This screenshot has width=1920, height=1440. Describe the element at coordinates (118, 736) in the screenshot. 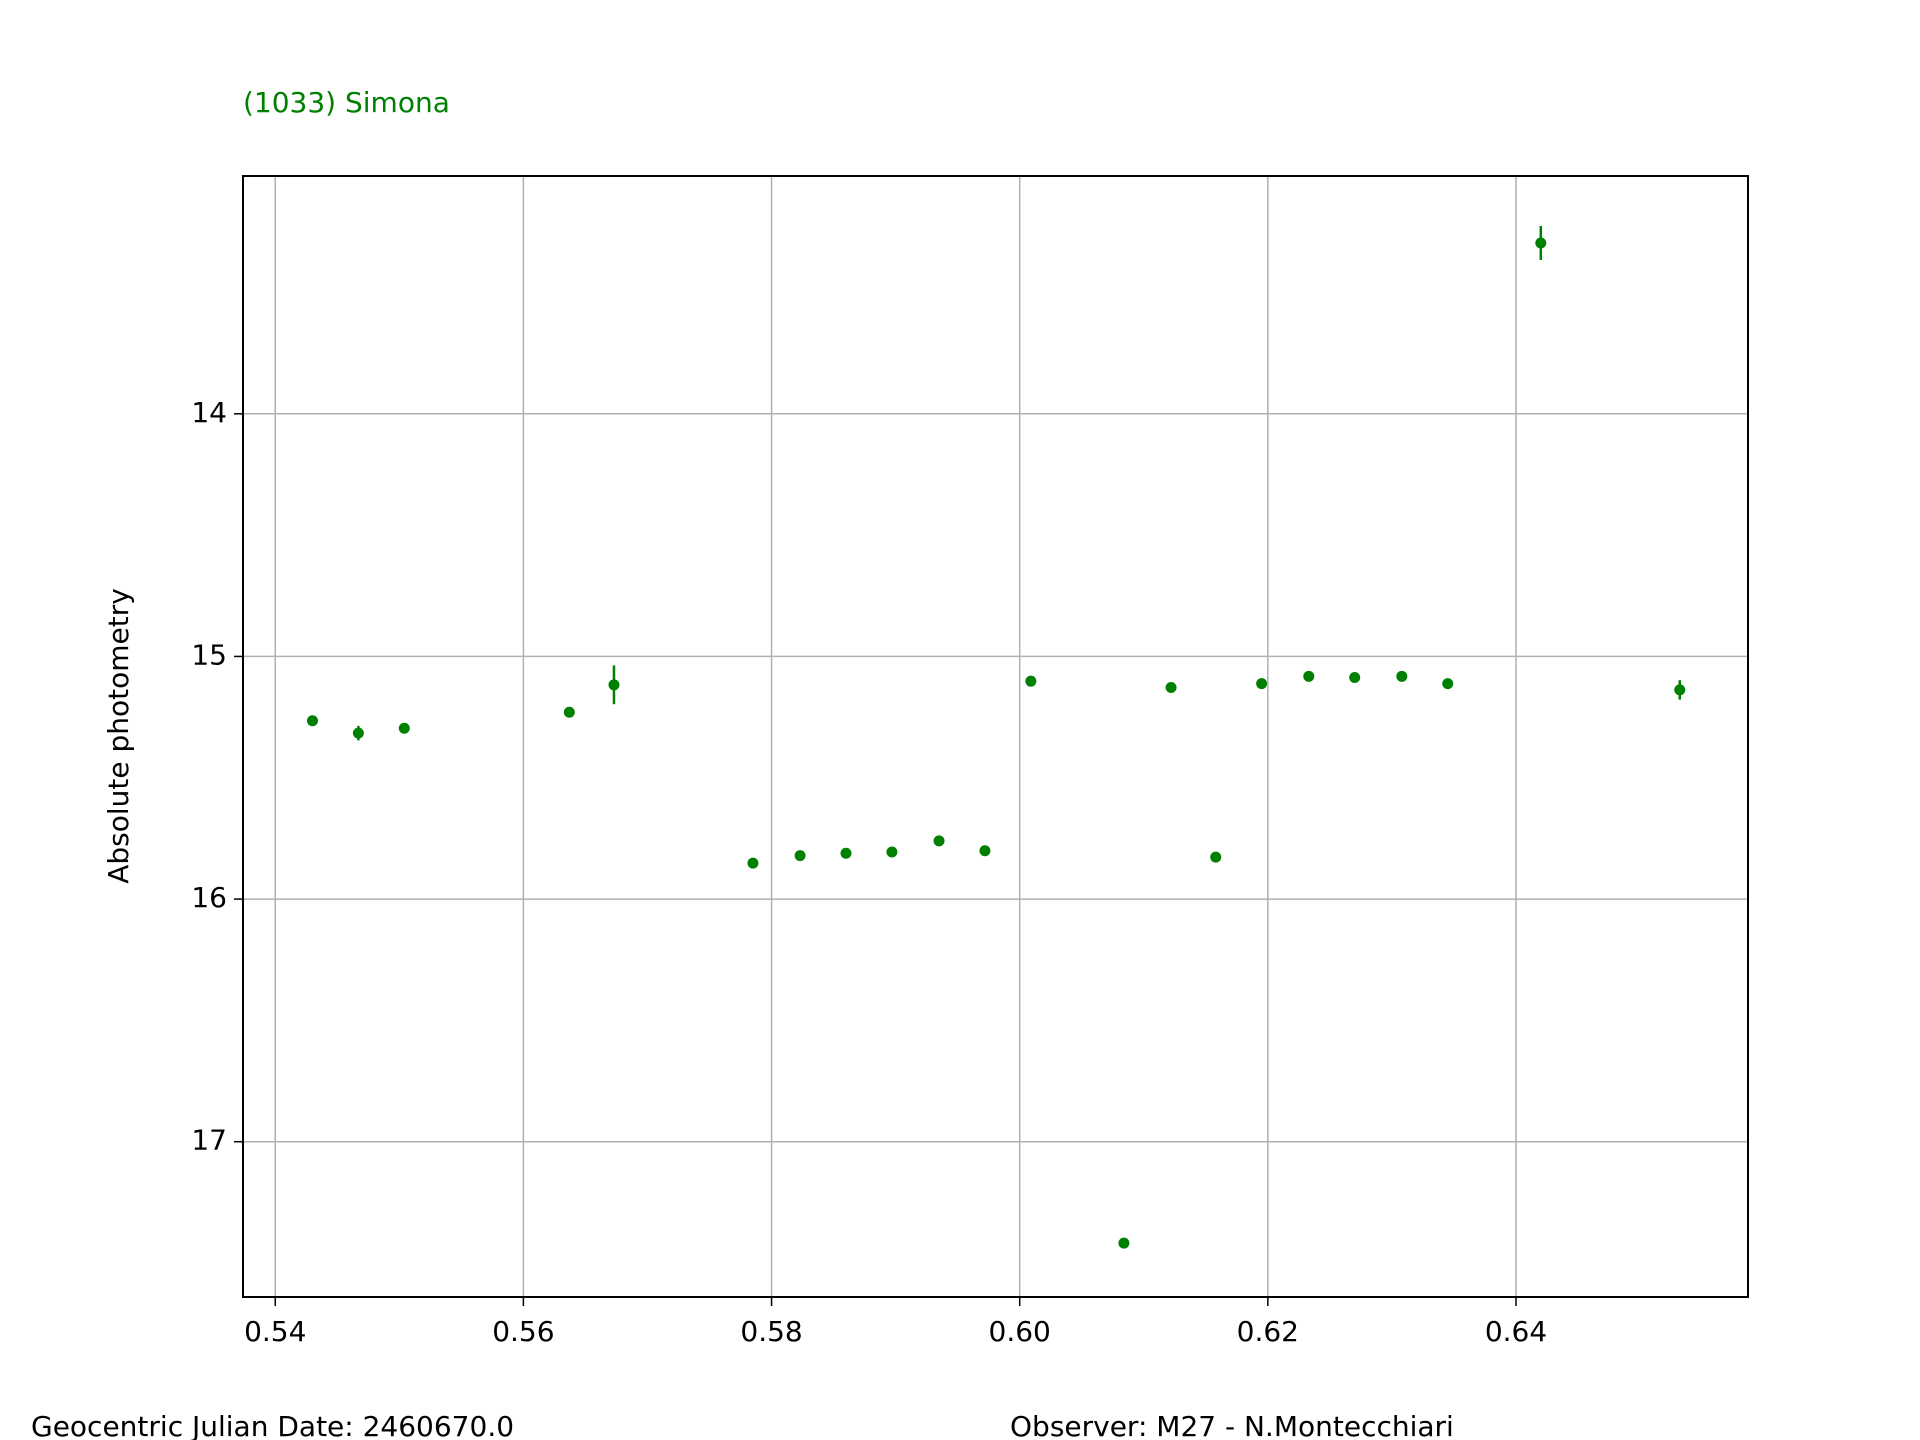

I see `y-axis-label: Absolute photometry` at that location.